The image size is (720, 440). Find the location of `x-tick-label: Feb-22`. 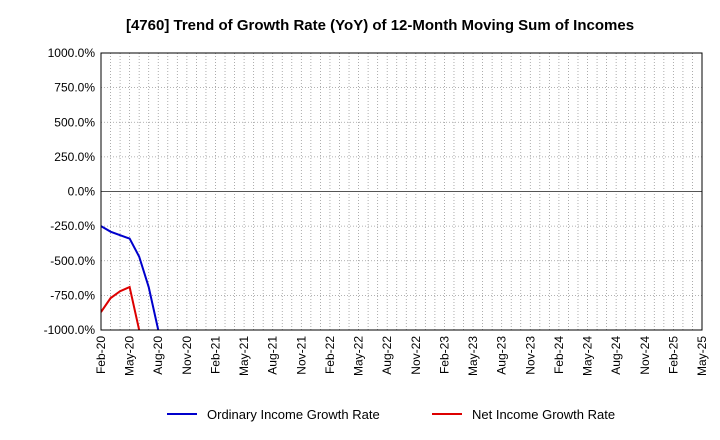

x-tick-label: Feb-22 is located at coordinates (330, 355).